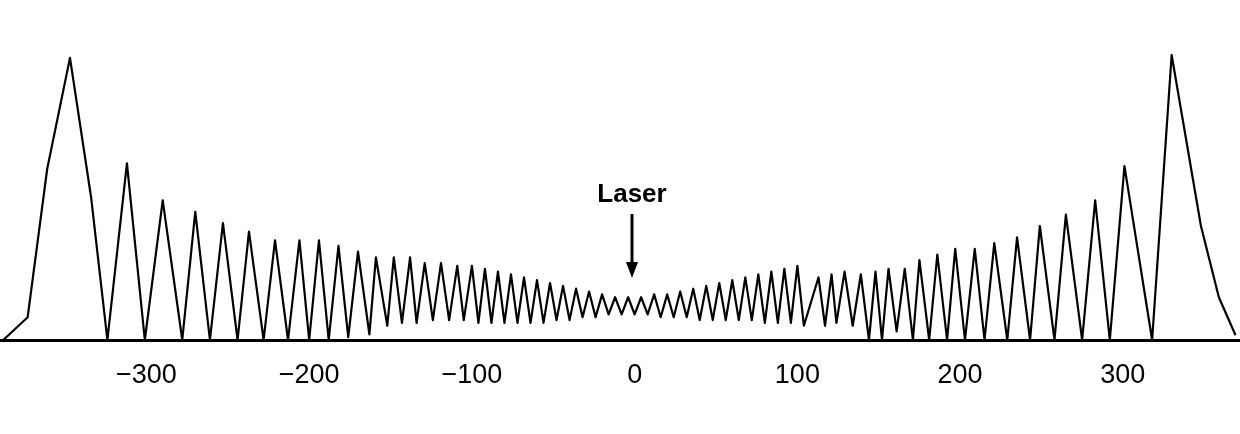 This screenshot has width=1240, height=434. I want to click on x-tick-label: −100, so click(472, 373).